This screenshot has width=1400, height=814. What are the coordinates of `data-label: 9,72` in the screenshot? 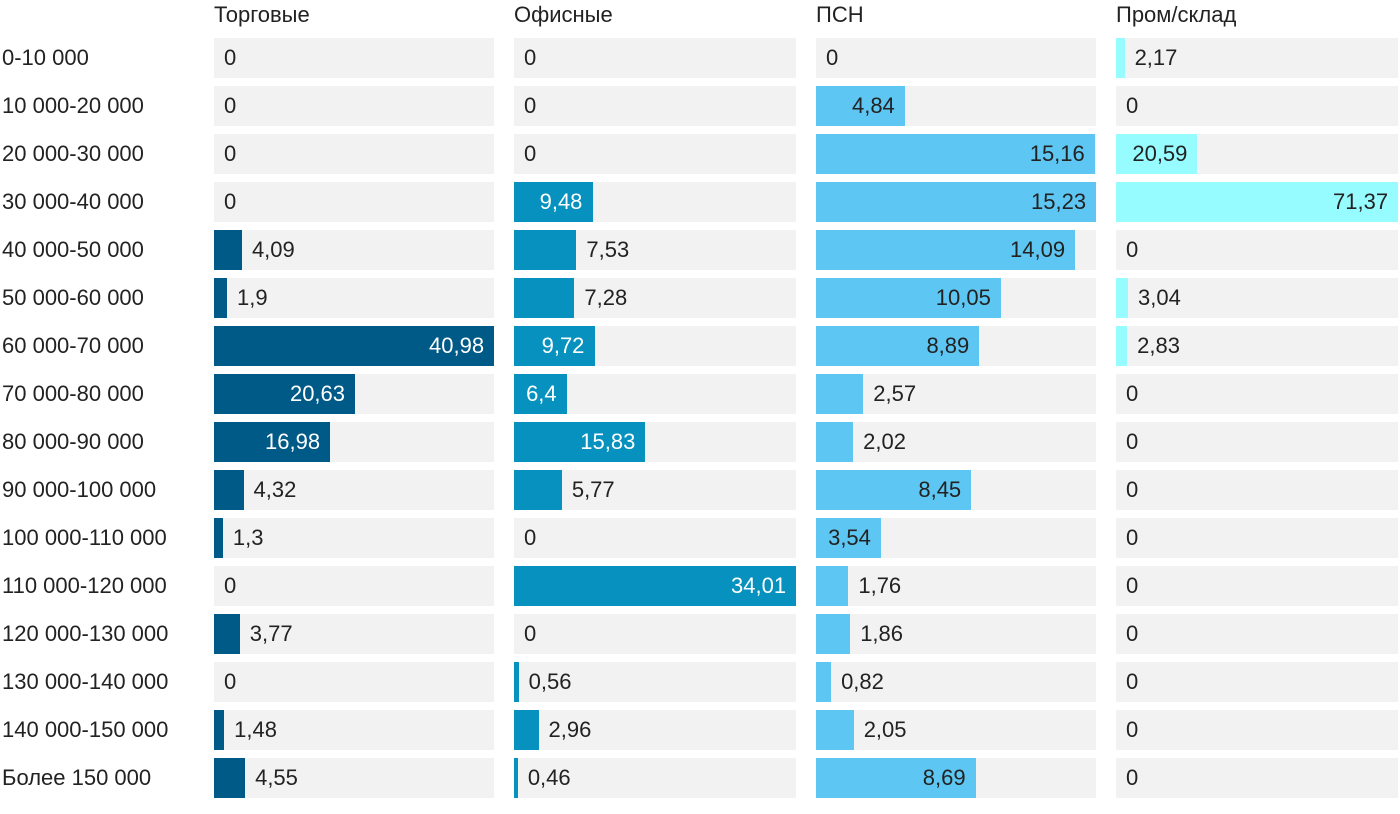 It's located at (563, 345).